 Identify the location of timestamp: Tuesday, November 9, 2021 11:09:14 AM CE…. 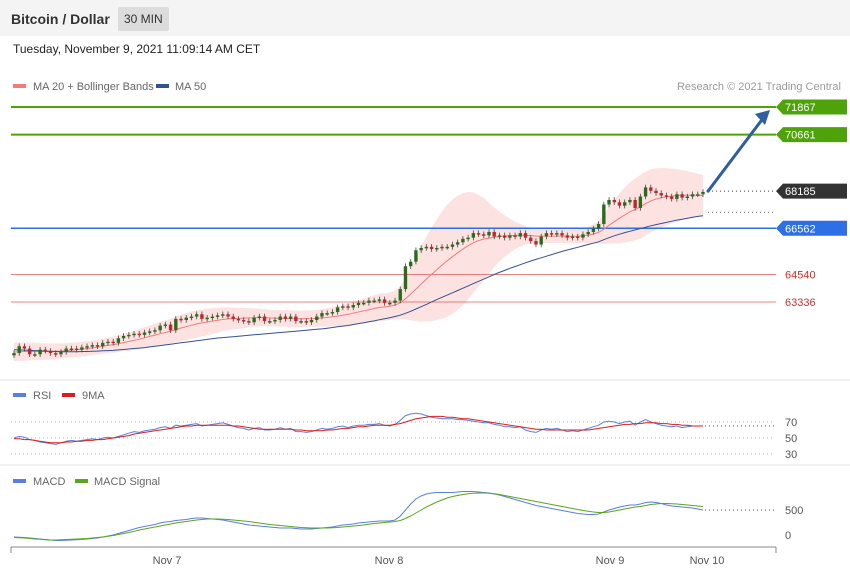
(137, 49).